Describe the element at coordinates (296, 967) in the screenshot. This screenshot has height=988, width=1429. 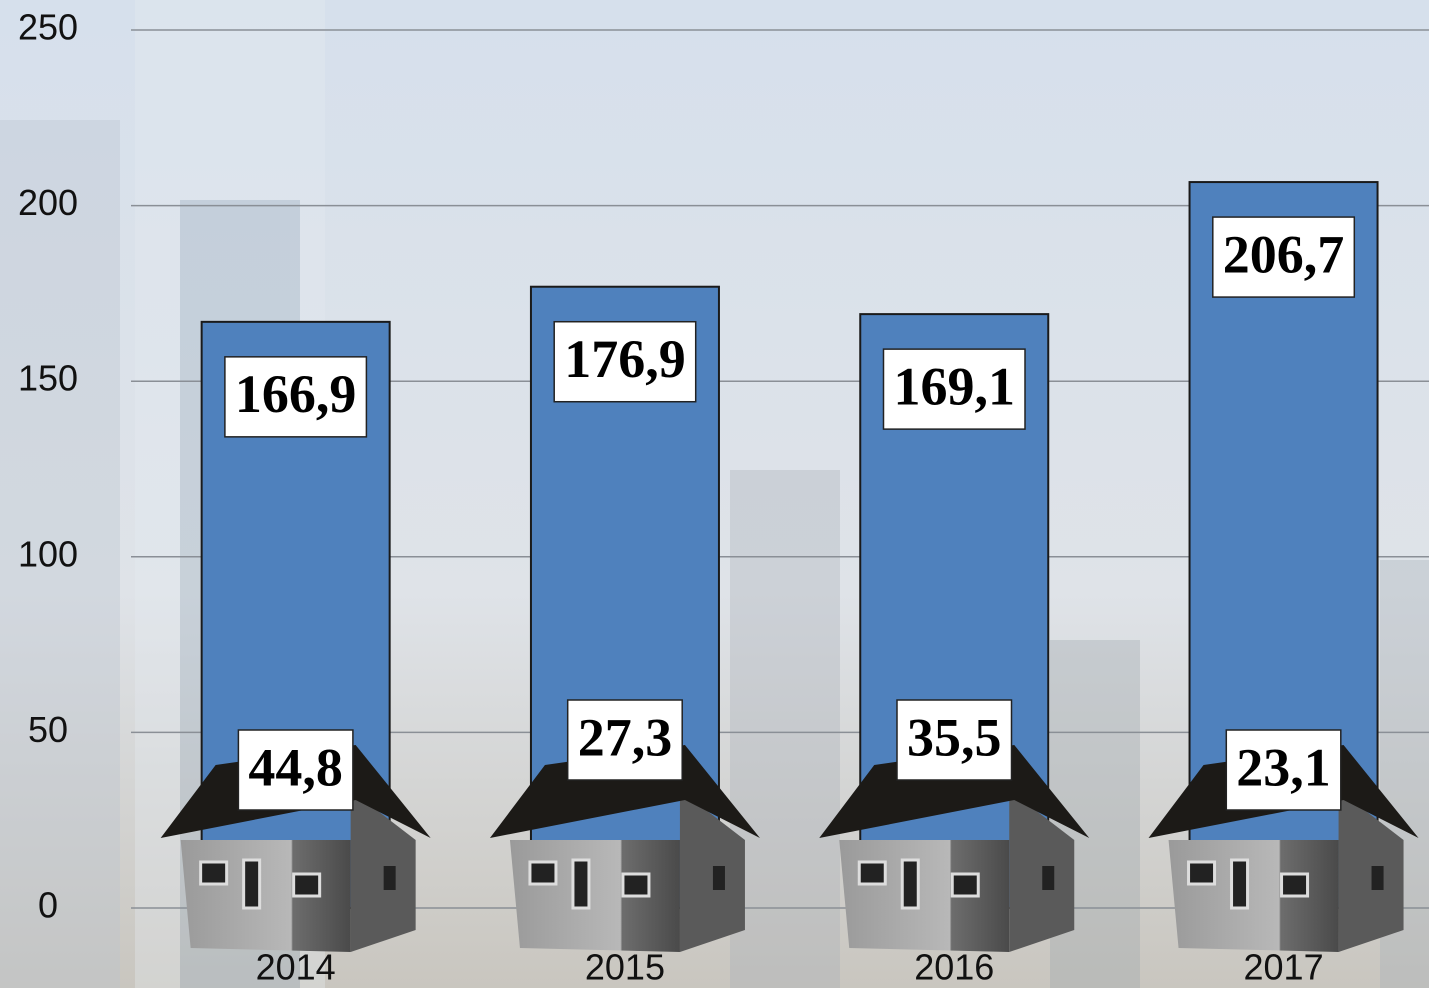
I see `x-tick-label: 2014` at that location.